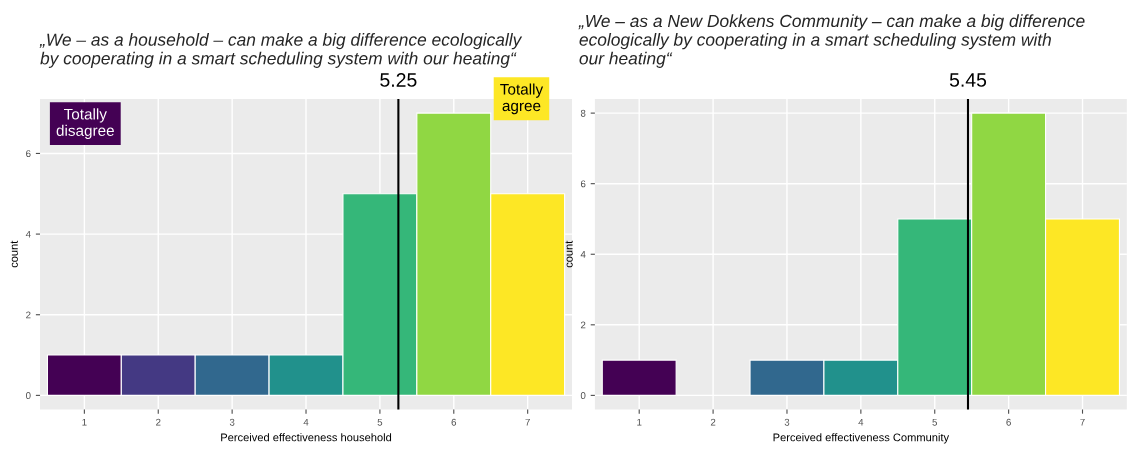 The width and height of the screenshot is (1144, 450). I want to click on annotation: Totally agree, so click(522, 99).